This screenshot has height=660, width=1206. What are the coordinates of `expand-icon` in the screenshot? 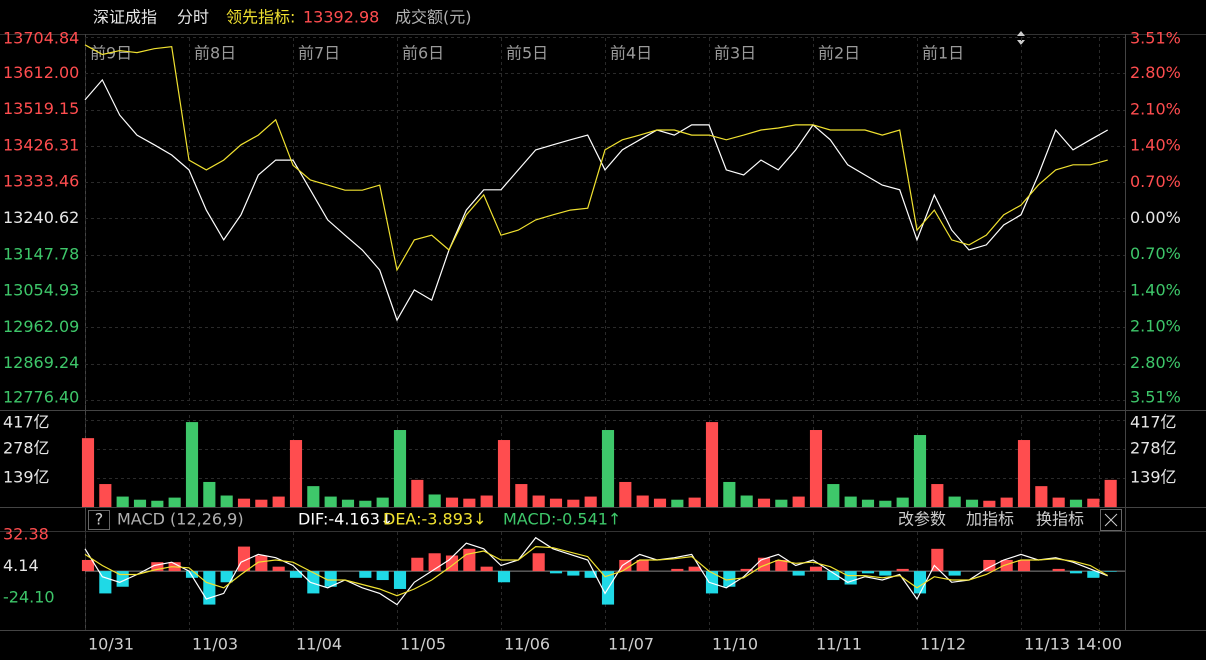 It's located at (1021, 38).